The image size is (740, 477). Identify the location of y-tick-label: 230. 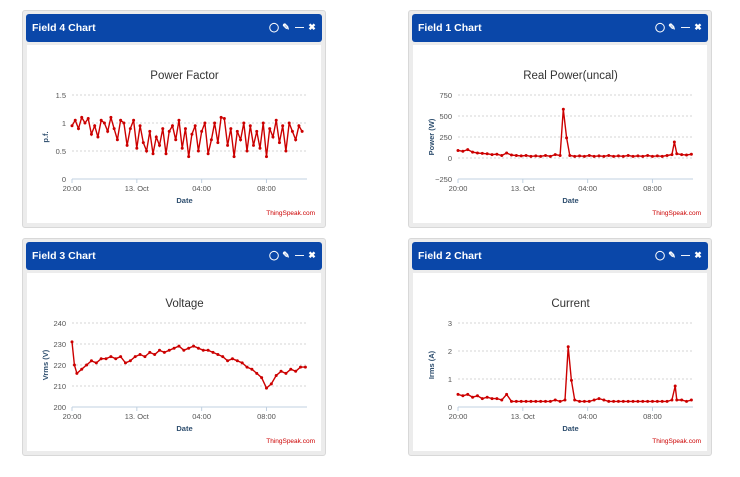
(59, 344).